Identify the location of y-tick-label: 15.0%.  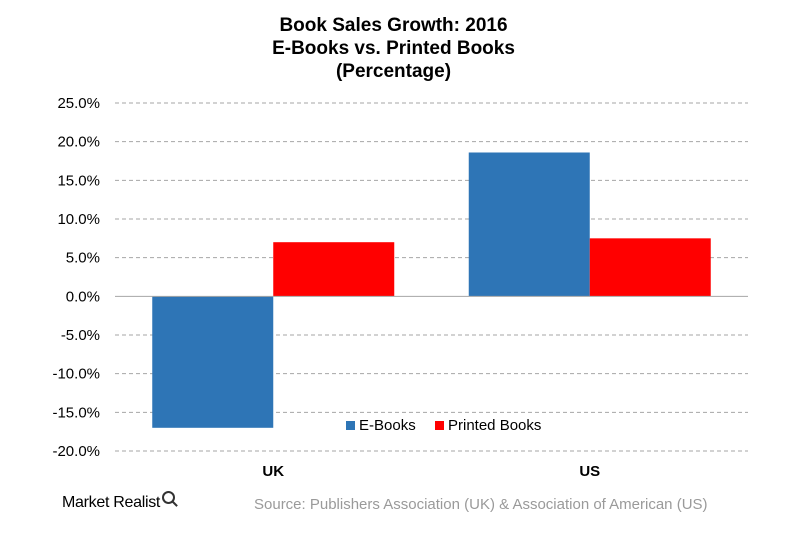
(78, 180).